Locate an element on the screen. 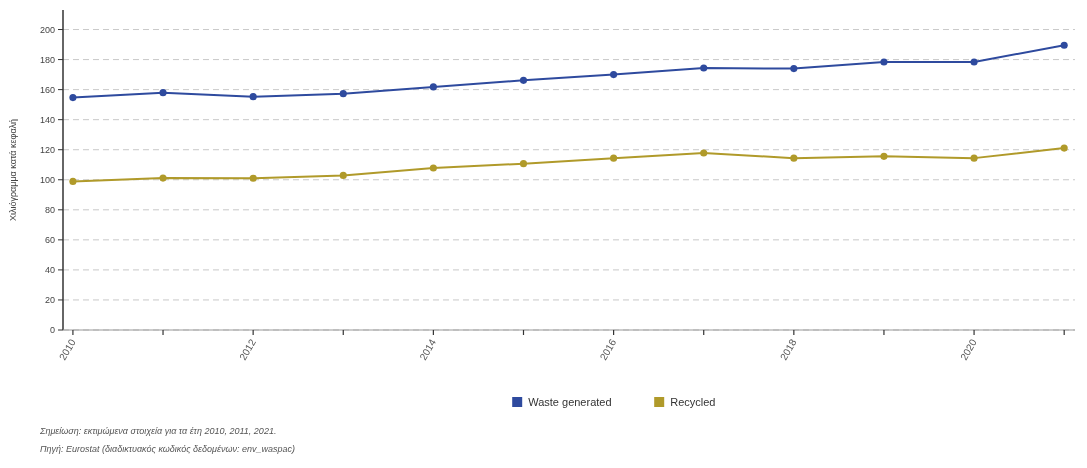  y-tick-label: 0 is located at coordinates (52, 330).